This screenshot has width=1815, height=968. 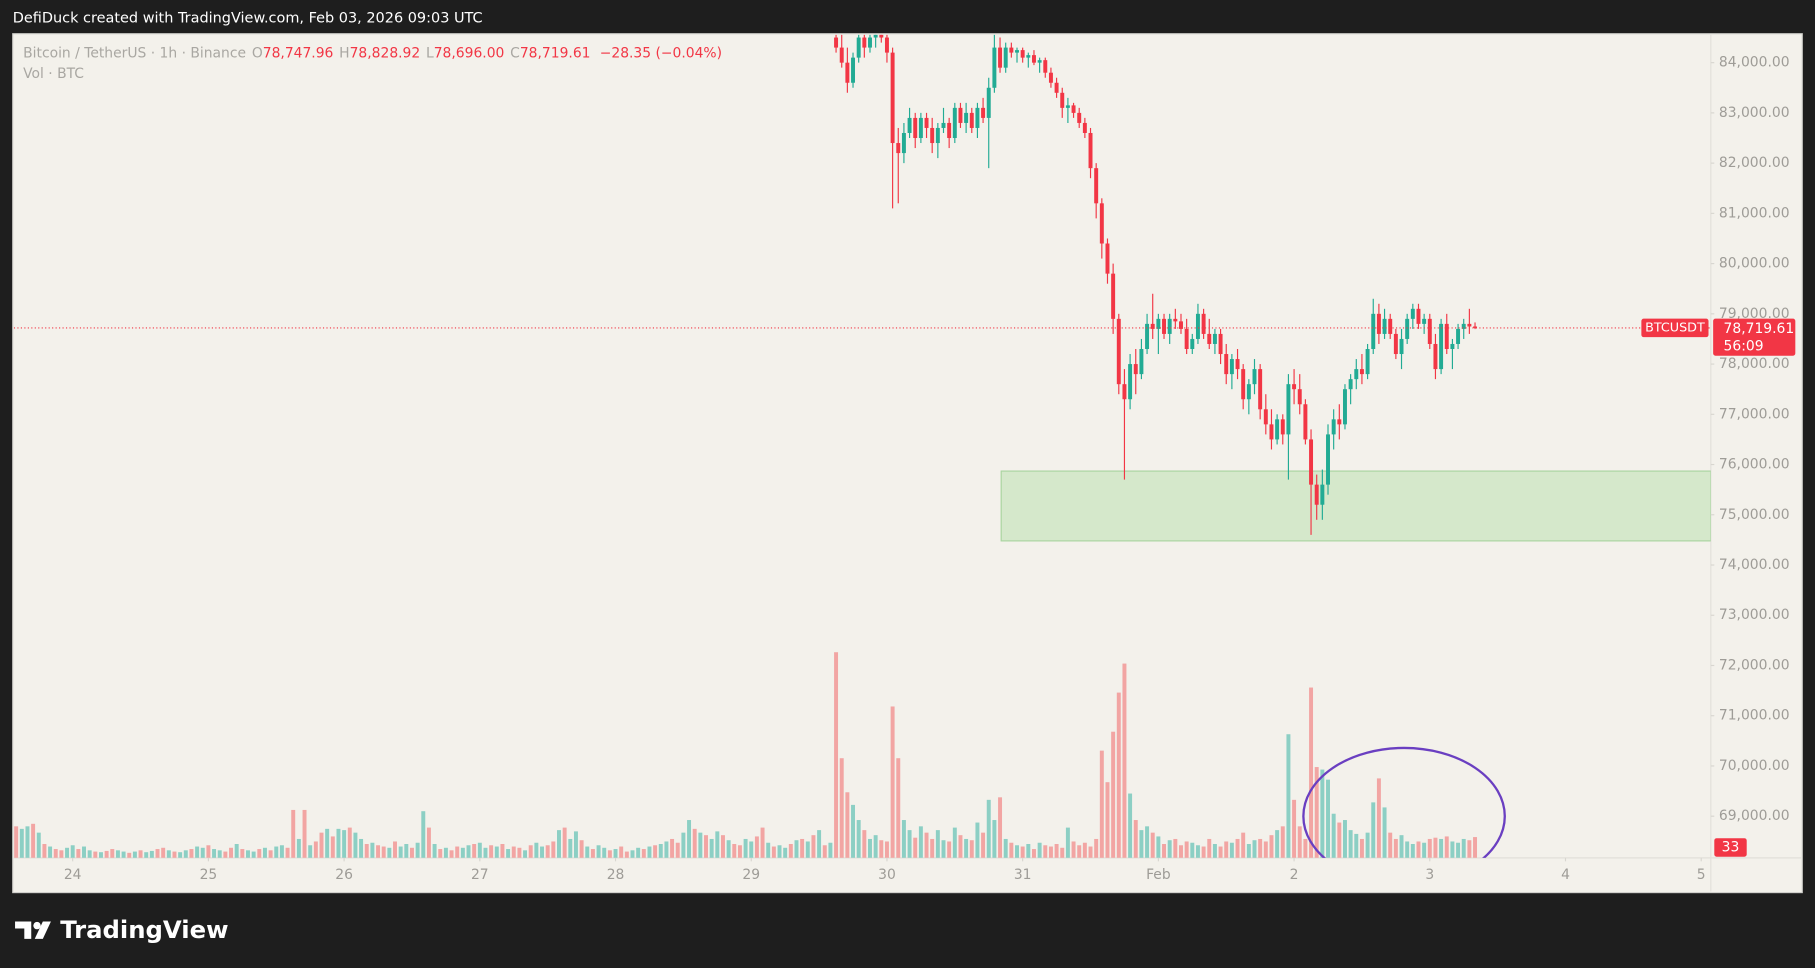 I want to click on legend-change: −28.35 (−0.04%), so click(x=661, y=53).